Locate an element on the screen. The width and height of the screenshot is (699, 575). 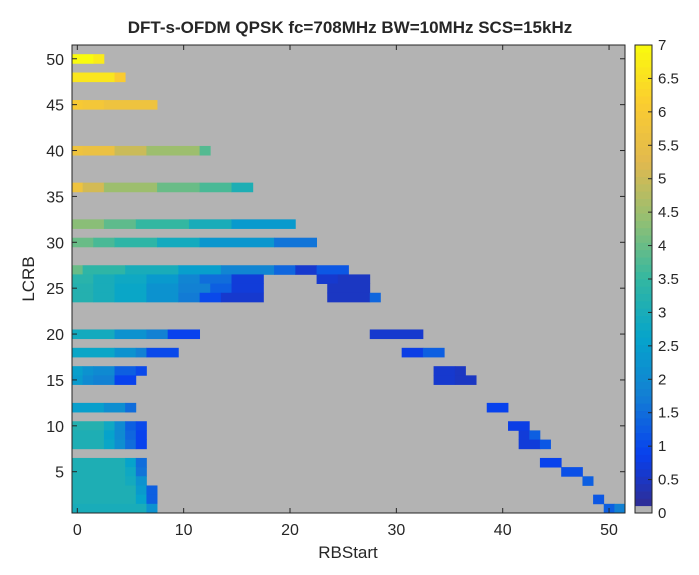
colorbar-tick-label: 7 is located at coordinates (662, 45).